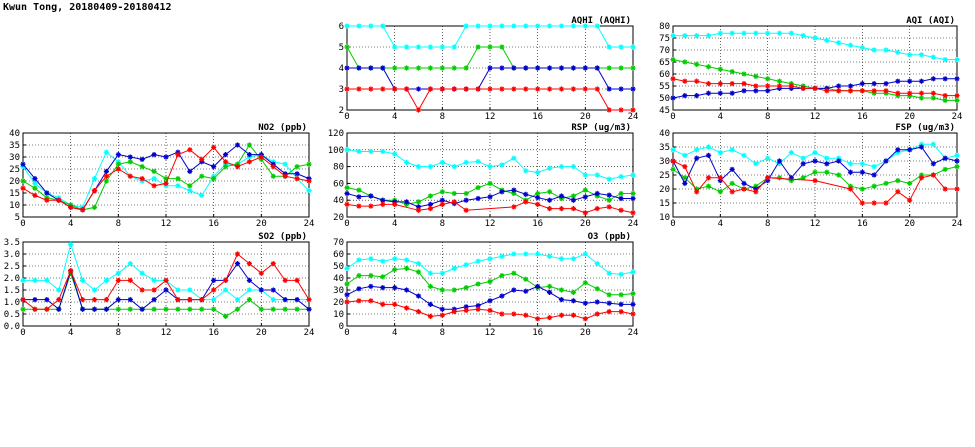 This screenshot has height=447, width=975. Describe the element at coordinates (341, 48) in the screenshot. I see `y-tick-label: 5` at that location.